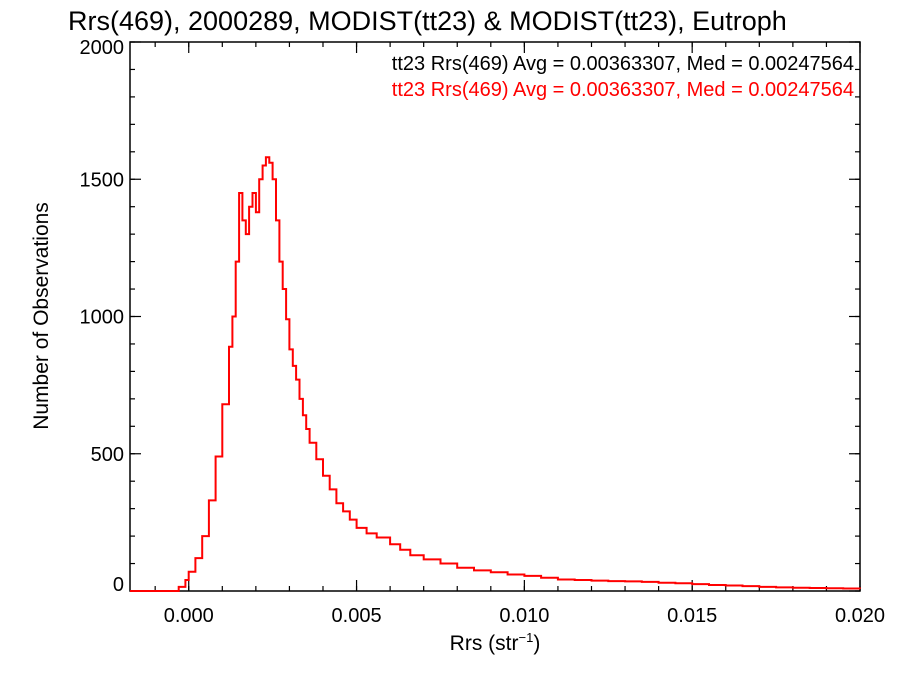 The height and width of the screenshot is (675, 900). Describe the element at coordinates (102, 318) in the screenshot. I see `y-tick-label: 1000` at that location.